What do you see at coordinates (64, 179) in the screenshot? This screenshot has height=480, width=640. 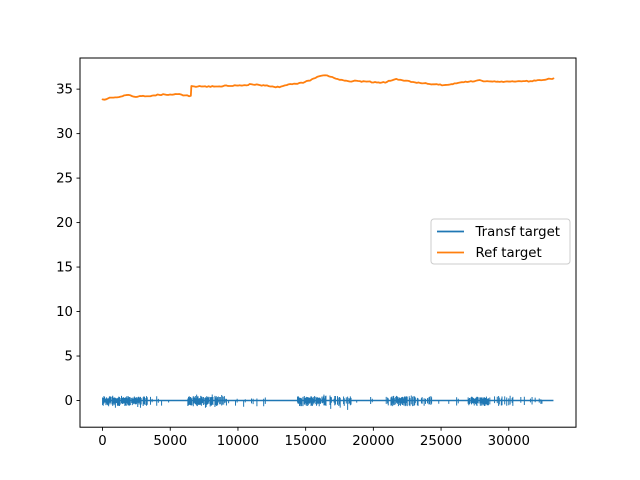 I see `y-tick-label: 25` at bounding box center [64, 179].